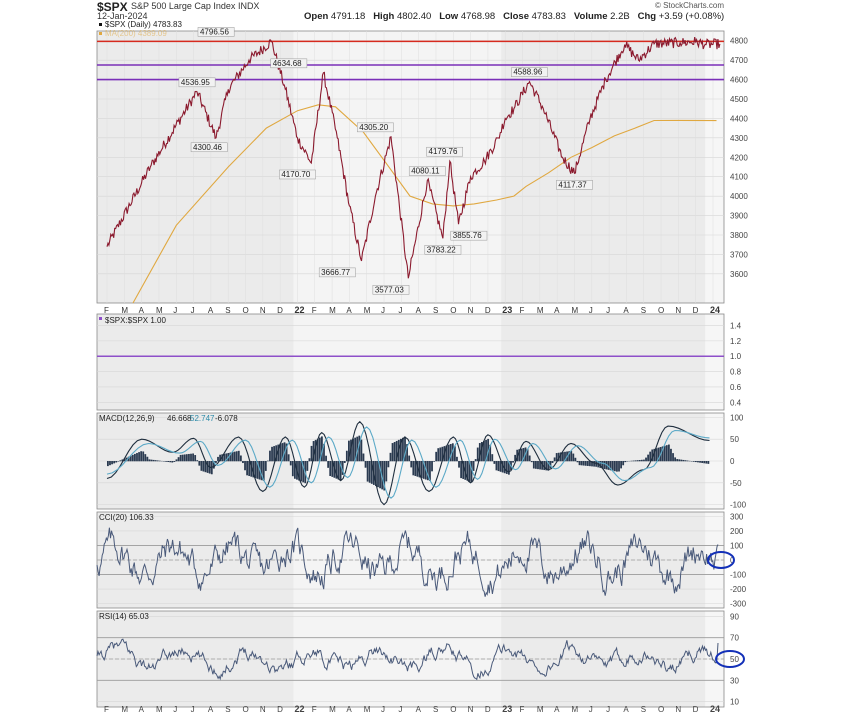 Image resolution: width=848 pixels, height=714 pixels. Describe the element at coordinates (373, 127) in the screenshot. I see `price-annotation: 4305.20` at that location.